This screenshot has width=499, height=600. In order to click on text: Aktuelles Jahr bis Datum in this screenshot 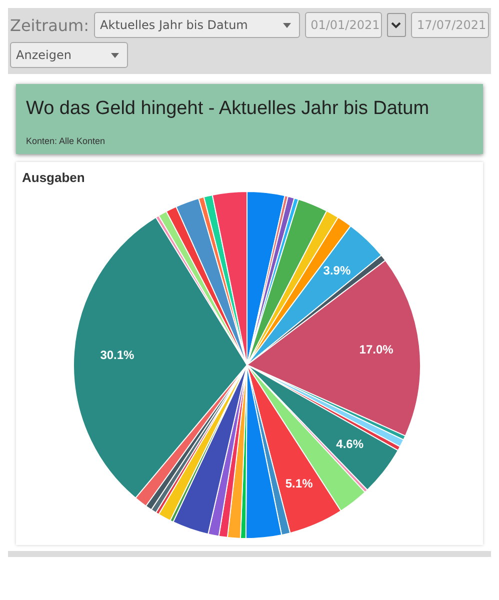, I will do `click(174, 25)`.